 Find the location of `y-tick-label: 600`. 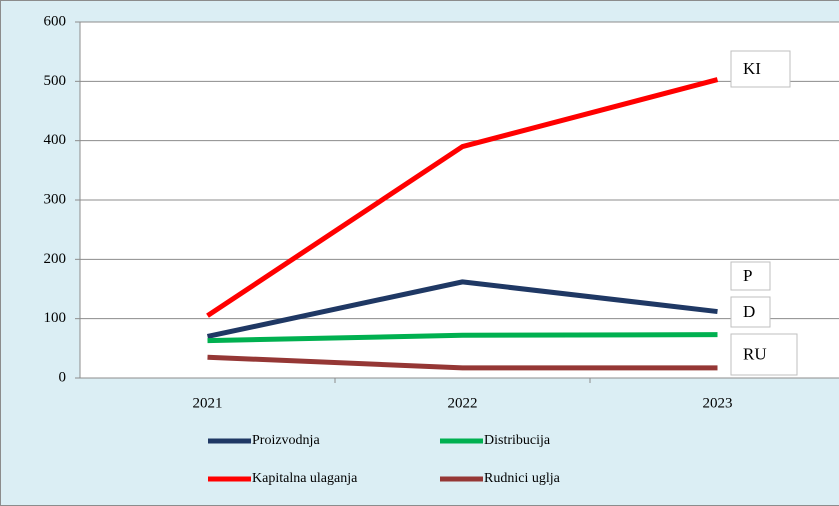

y-tick-label: 600 is located at coordinates (55, 21).